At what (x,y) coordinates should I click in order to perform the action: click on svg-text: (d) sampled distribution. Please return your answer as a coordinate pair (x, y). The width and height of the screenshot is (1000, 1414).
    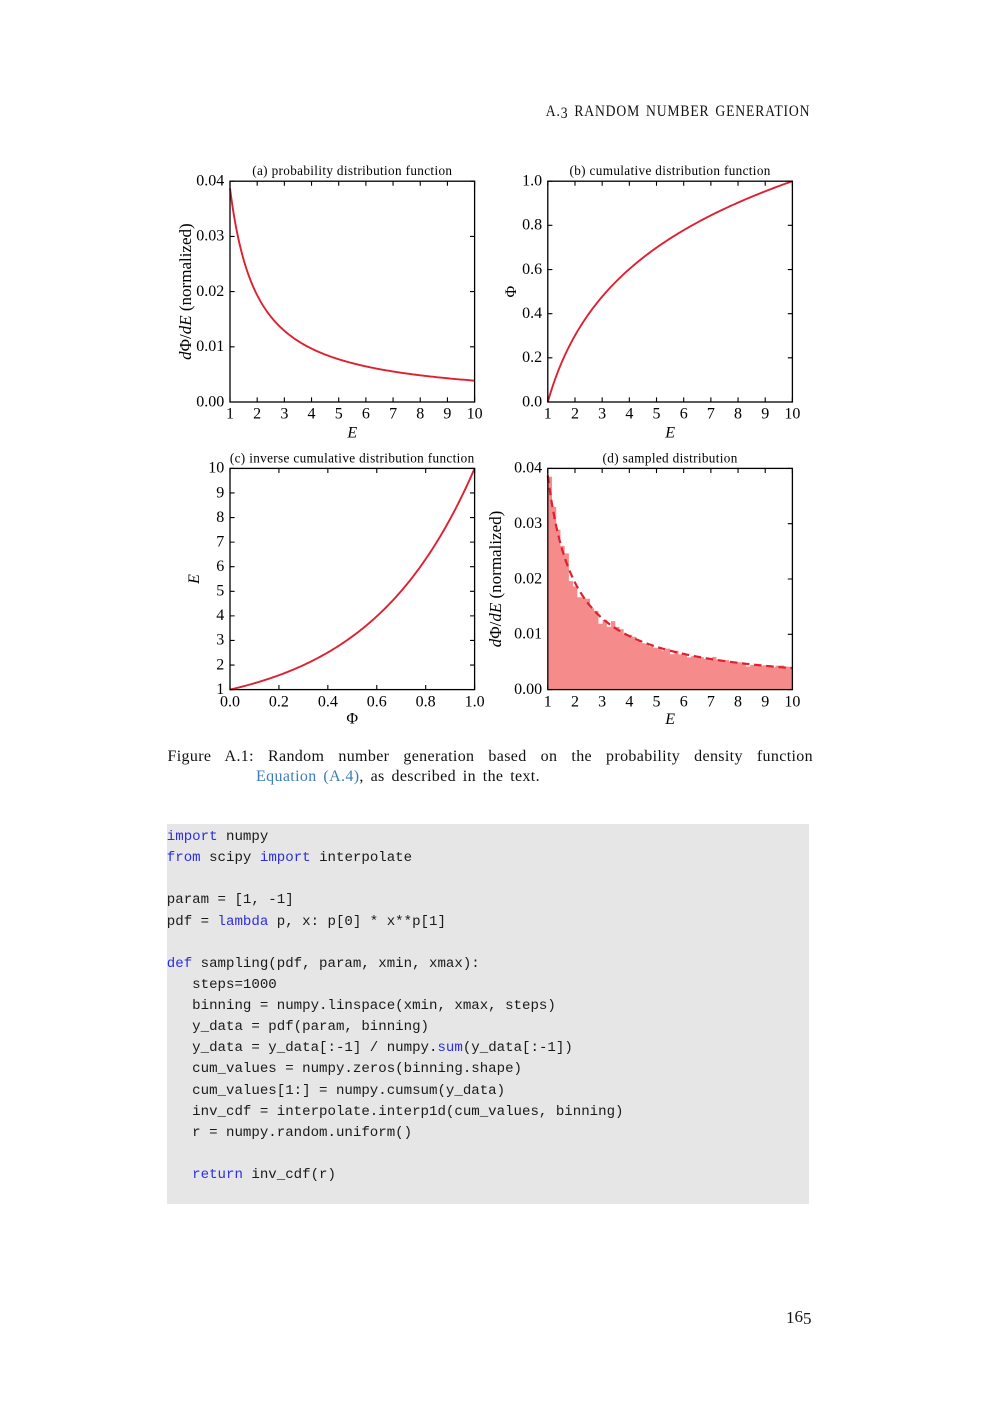
    Looking at the image, I should click on (670, 457).